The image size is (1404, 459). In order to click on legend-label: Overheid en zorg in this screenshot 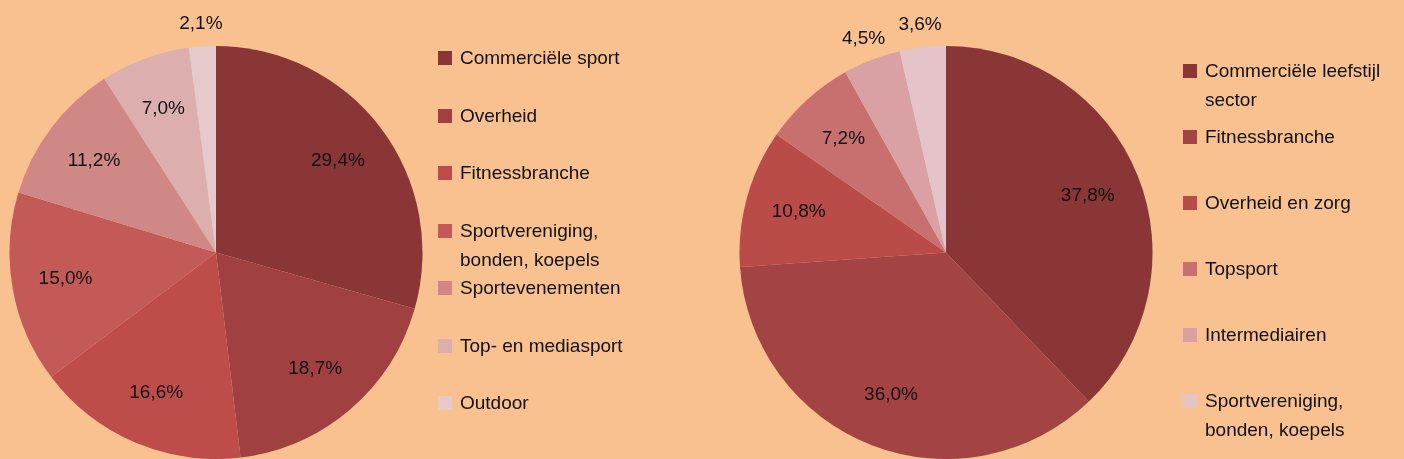, I will do `click(1278, 203)`.